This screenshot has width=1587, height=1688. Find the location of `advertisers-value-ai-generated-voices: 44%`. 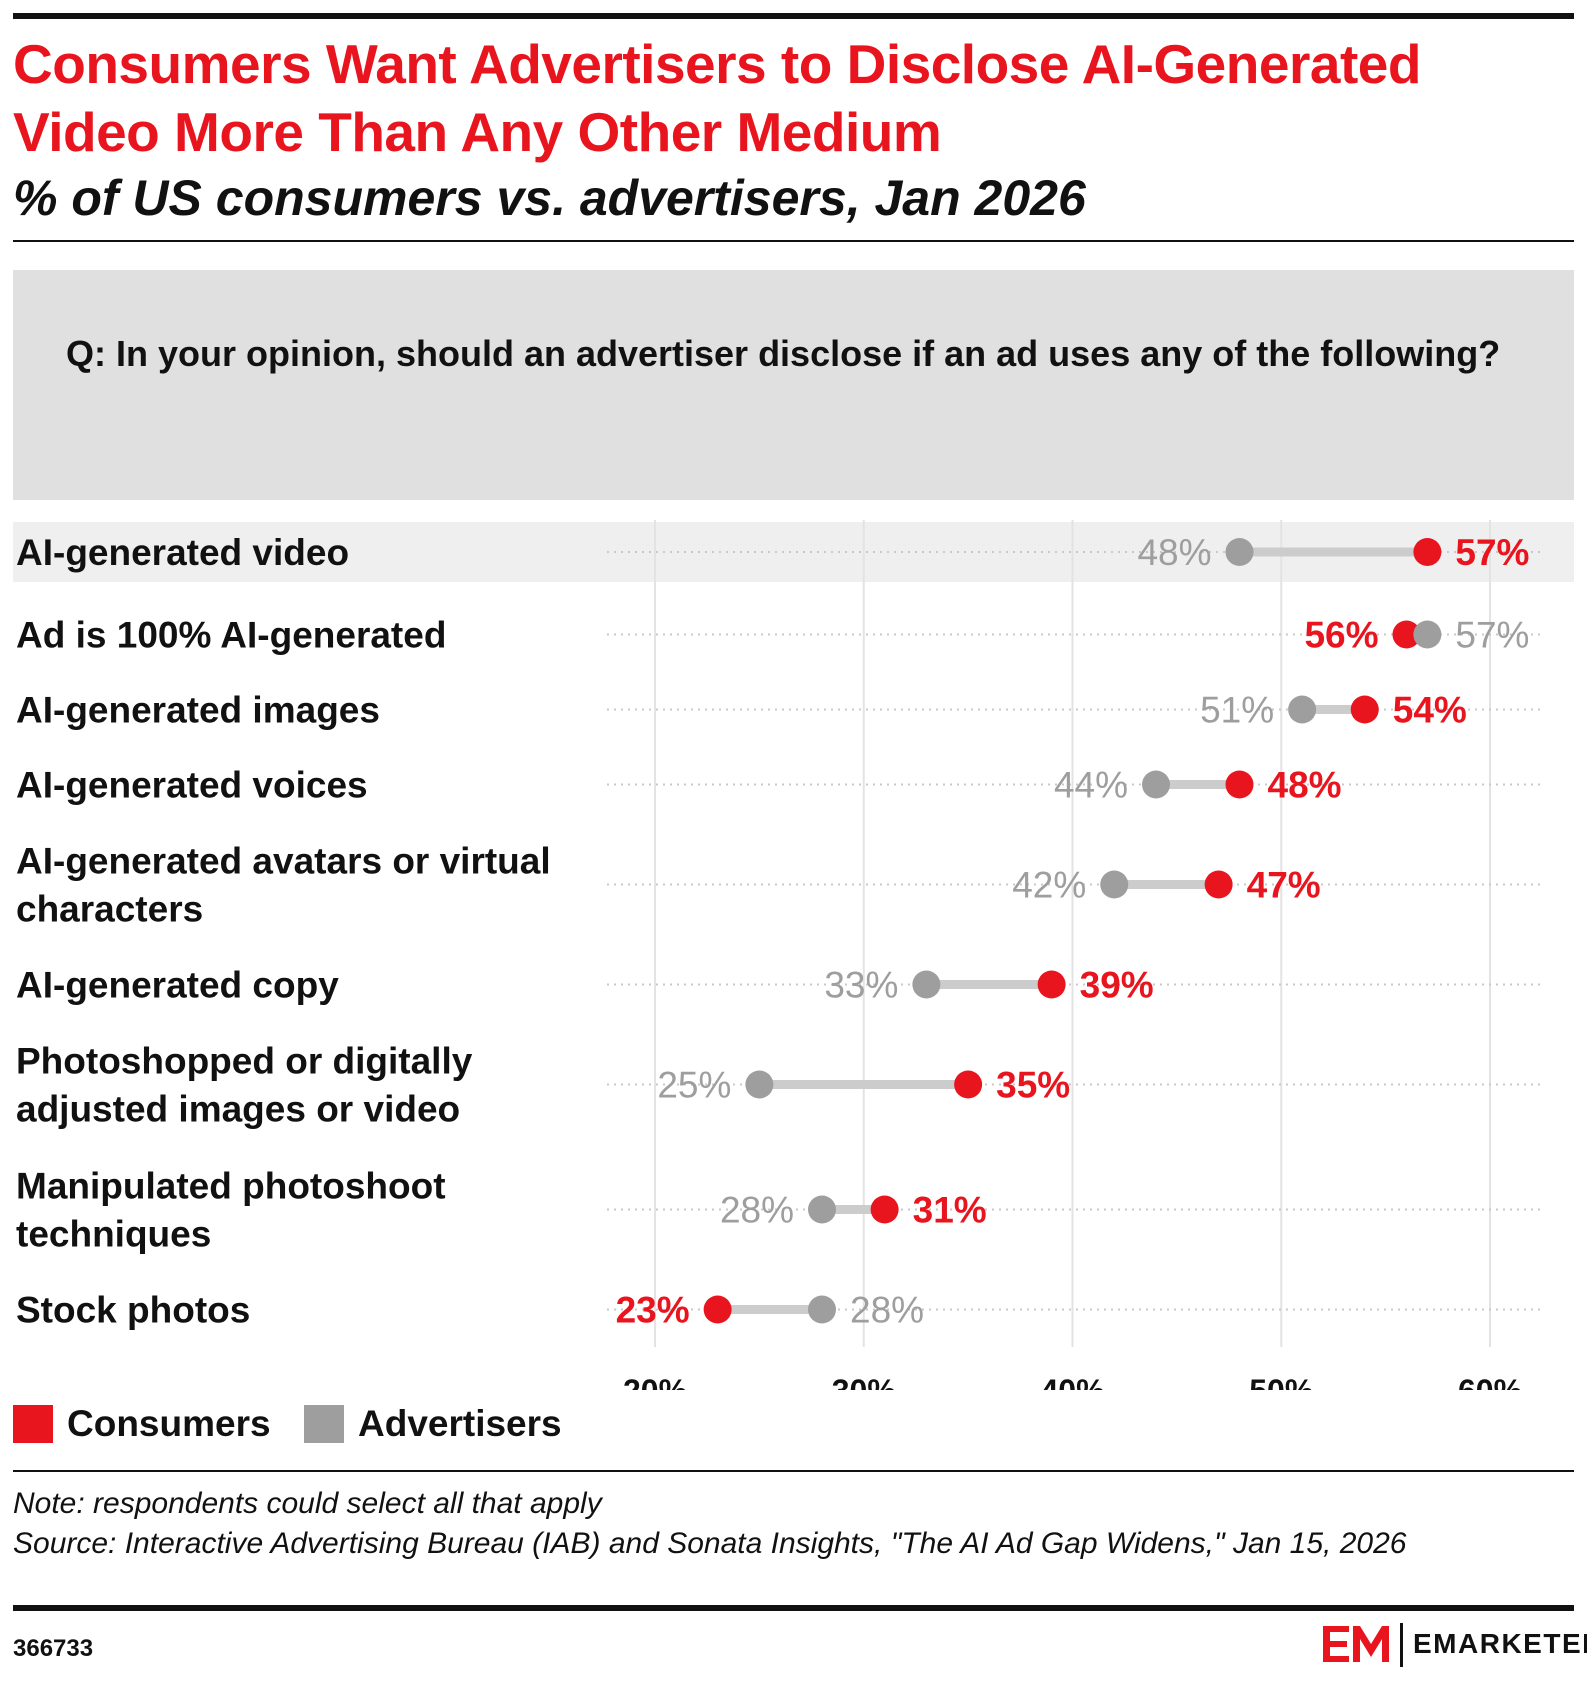

advertisers-value-ai-generated-voices: 44% is located at coordinates (1091, 785).